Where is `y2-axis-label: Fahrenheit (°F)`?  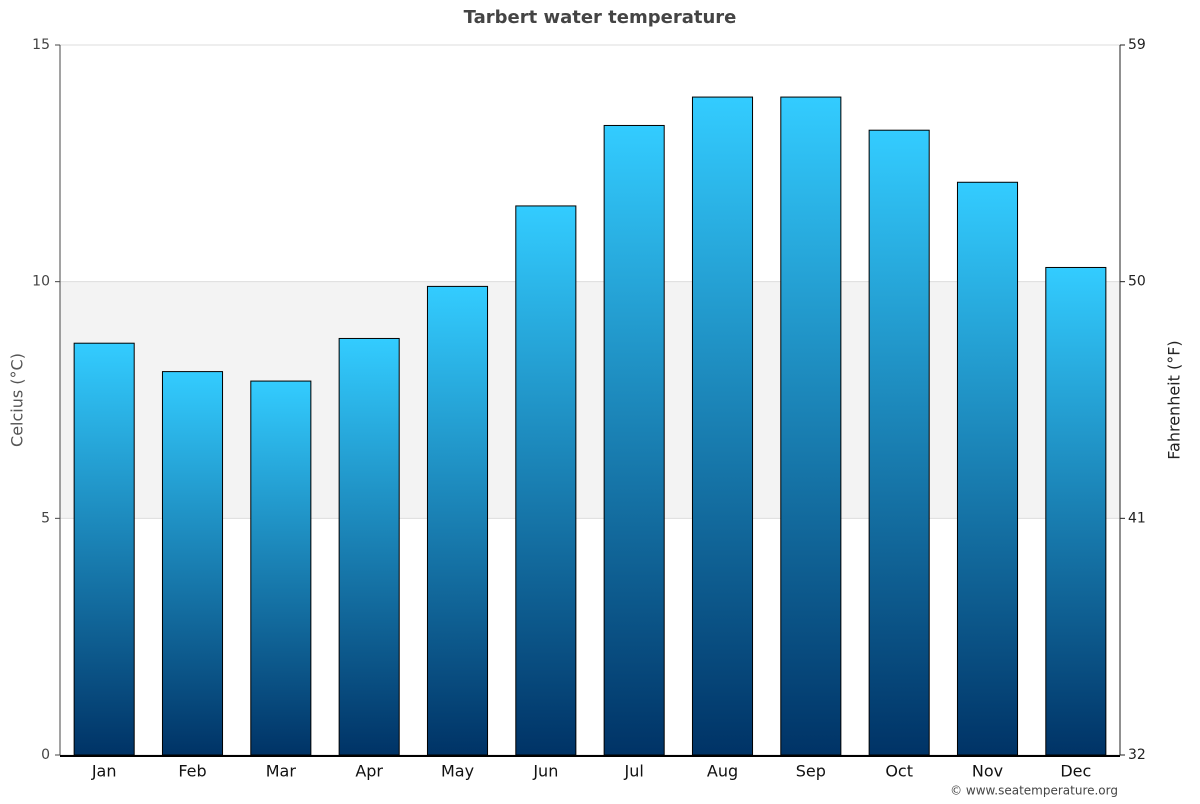
y2-axis-label: Fahrenheit (°F) is located at coordinates (1174, 399).